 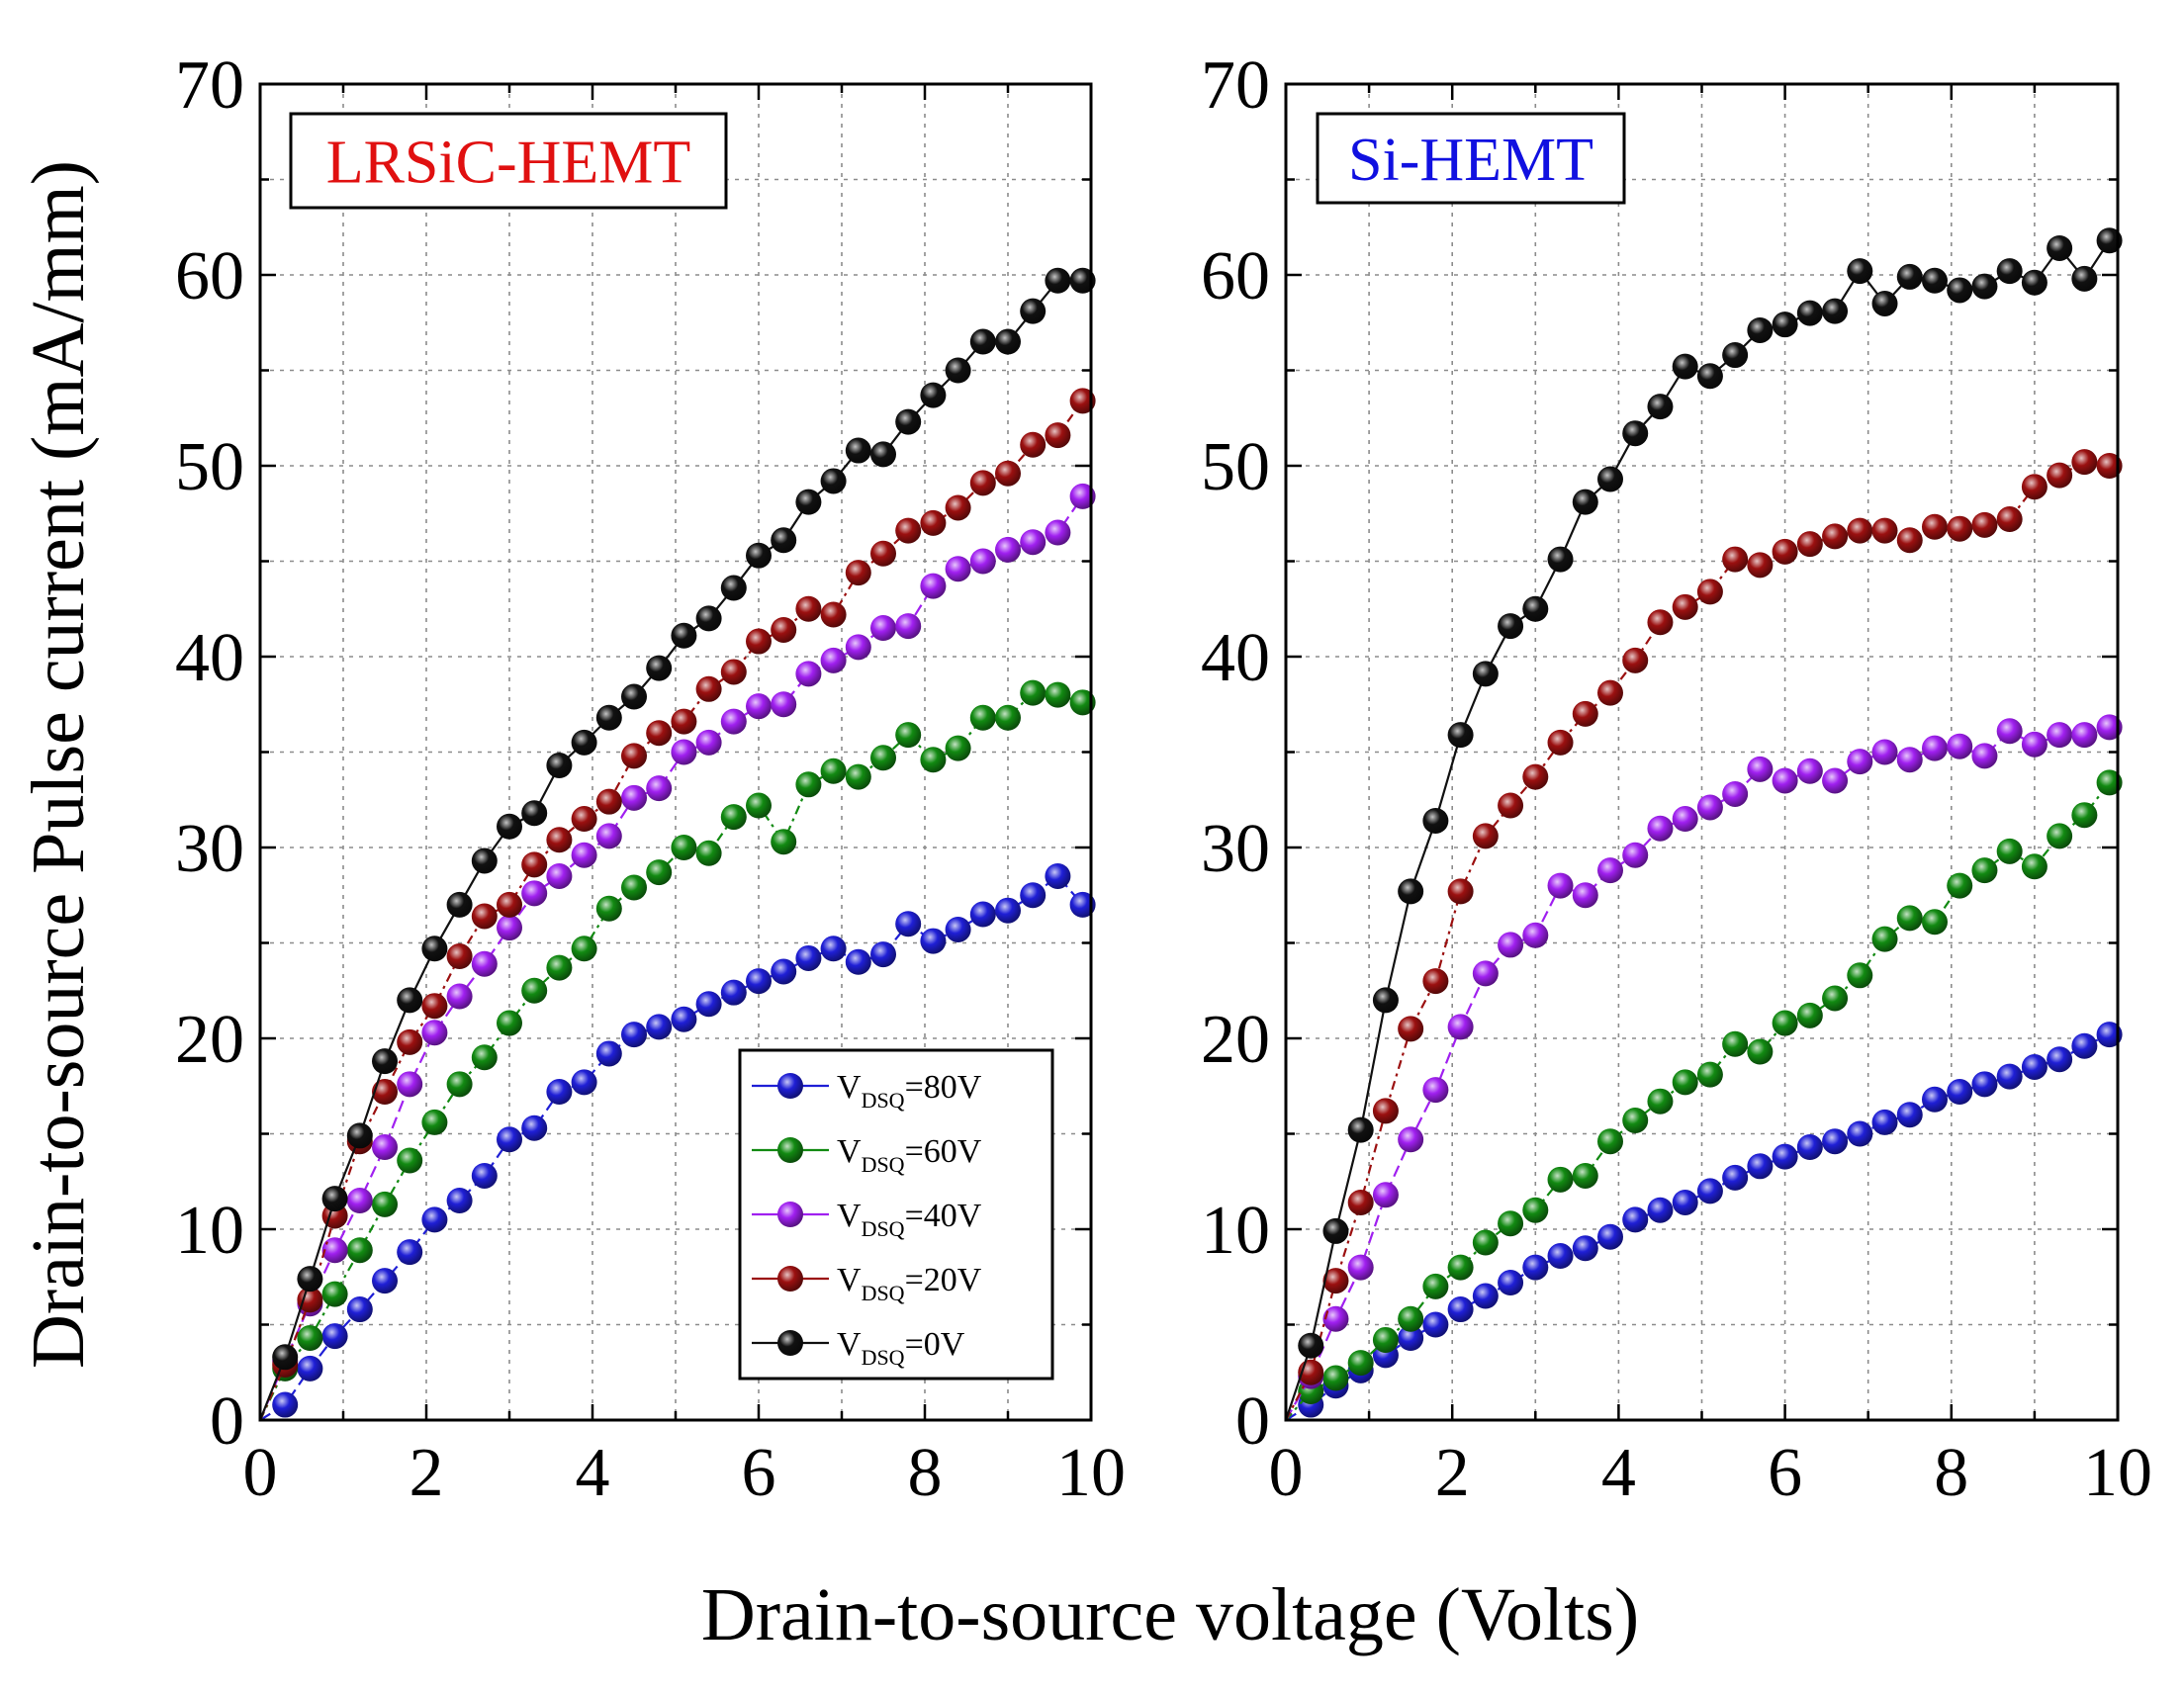 I want to click on y-tick-label: 0, so click(x=1252, y=1421).